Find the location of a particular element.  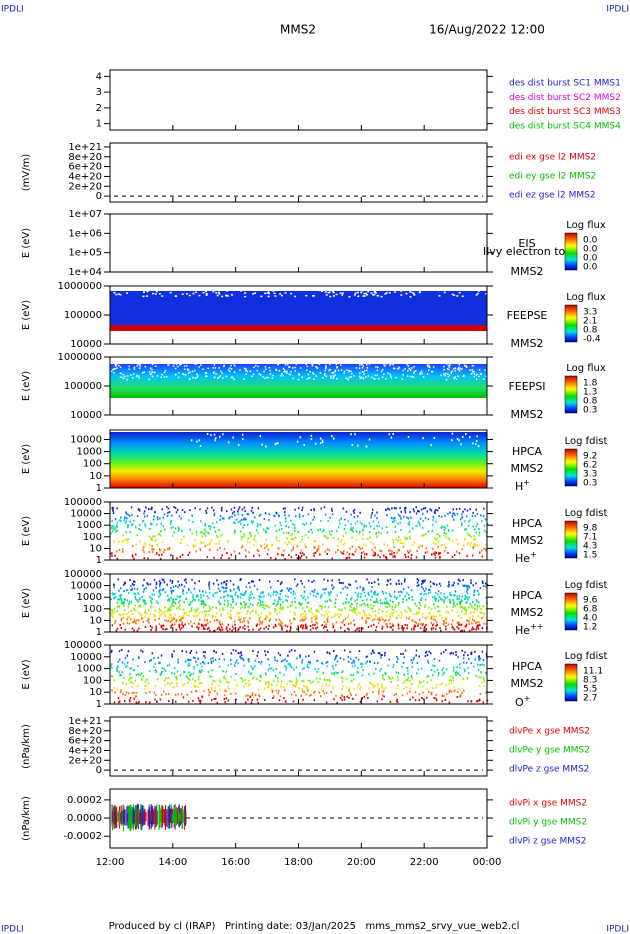

species-base: H is located at coordinates (519, 486).